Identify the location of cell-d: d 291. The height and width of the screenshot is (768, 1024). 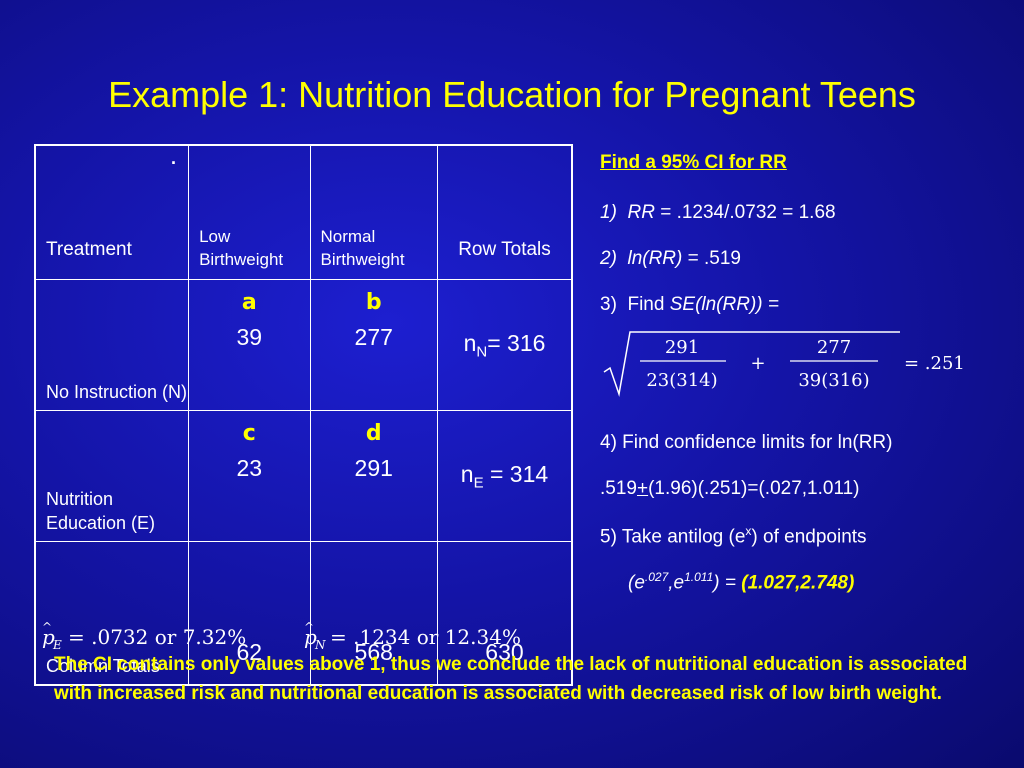
(373, 476).